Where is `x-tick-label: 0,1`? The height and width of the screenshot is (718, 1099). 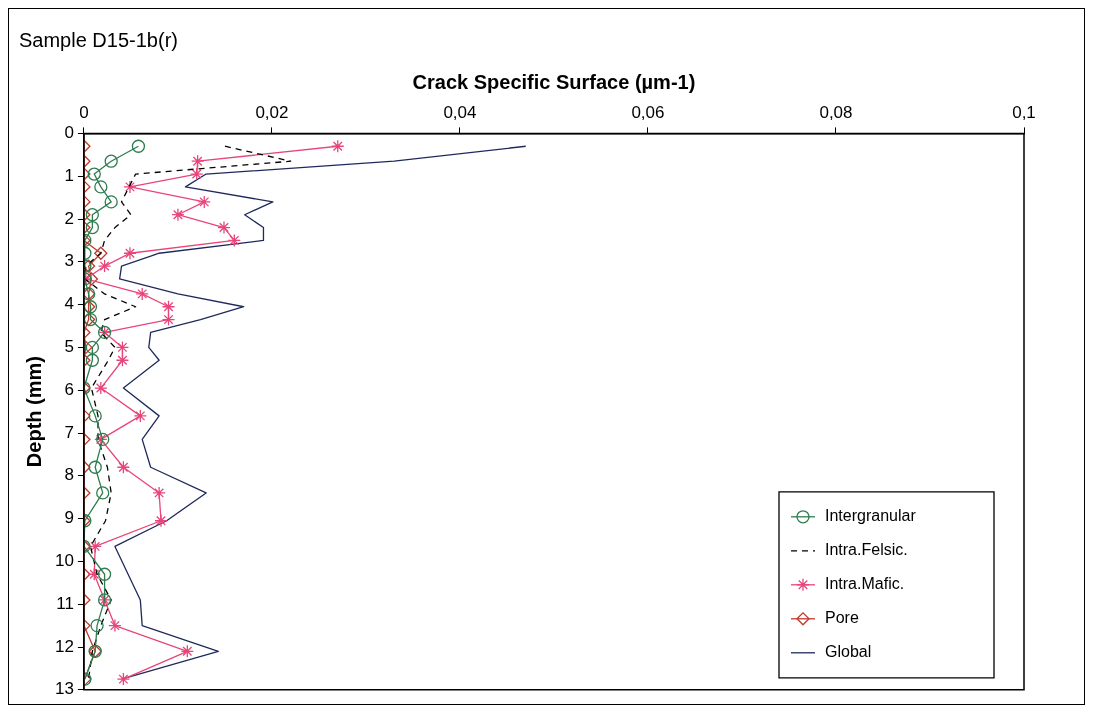 x-tick-label: 0,1 is located at coordinates (1024, 112).